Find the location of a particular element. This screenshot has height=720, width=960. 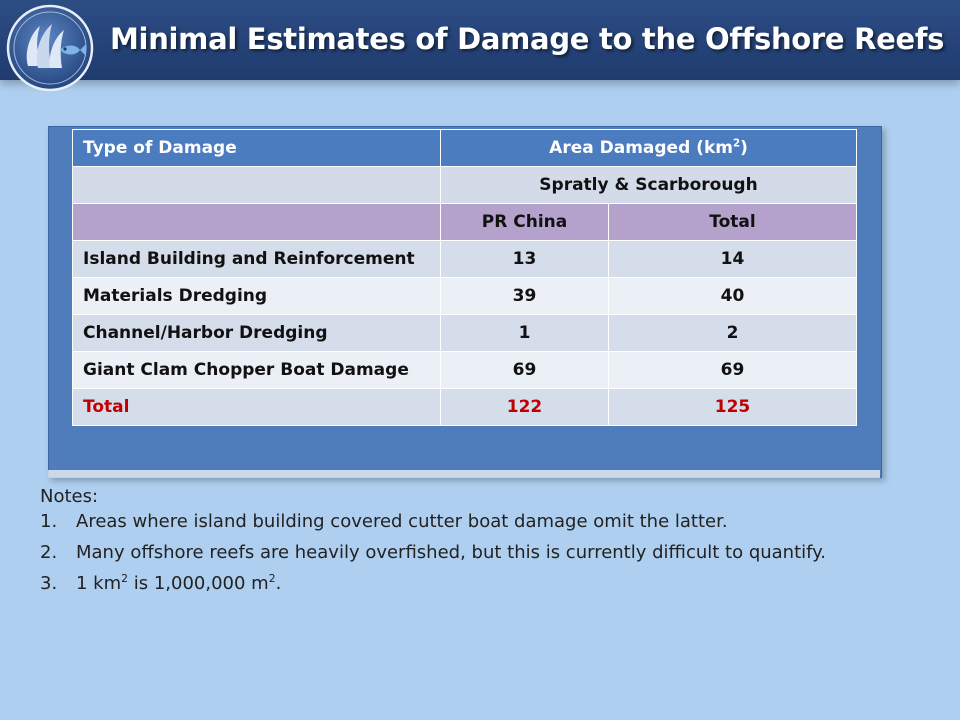

reef-fish-logo-icon is located at coordinates (50, 48).